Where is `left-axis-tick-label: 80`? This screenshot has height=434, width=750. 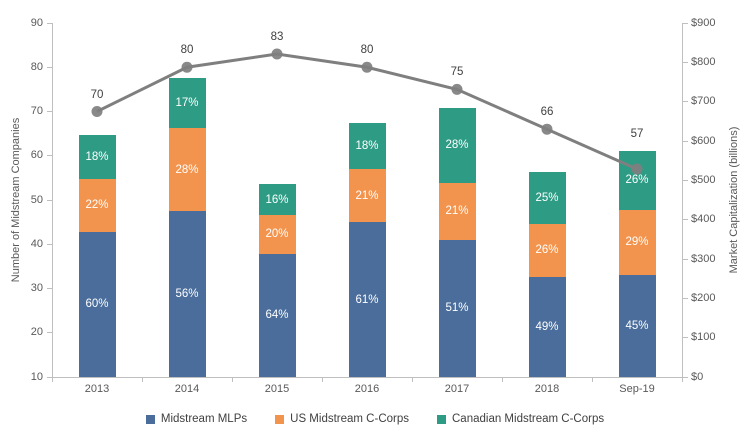
left-axis-tick-label: 80 is located at coordinates (36, 66).